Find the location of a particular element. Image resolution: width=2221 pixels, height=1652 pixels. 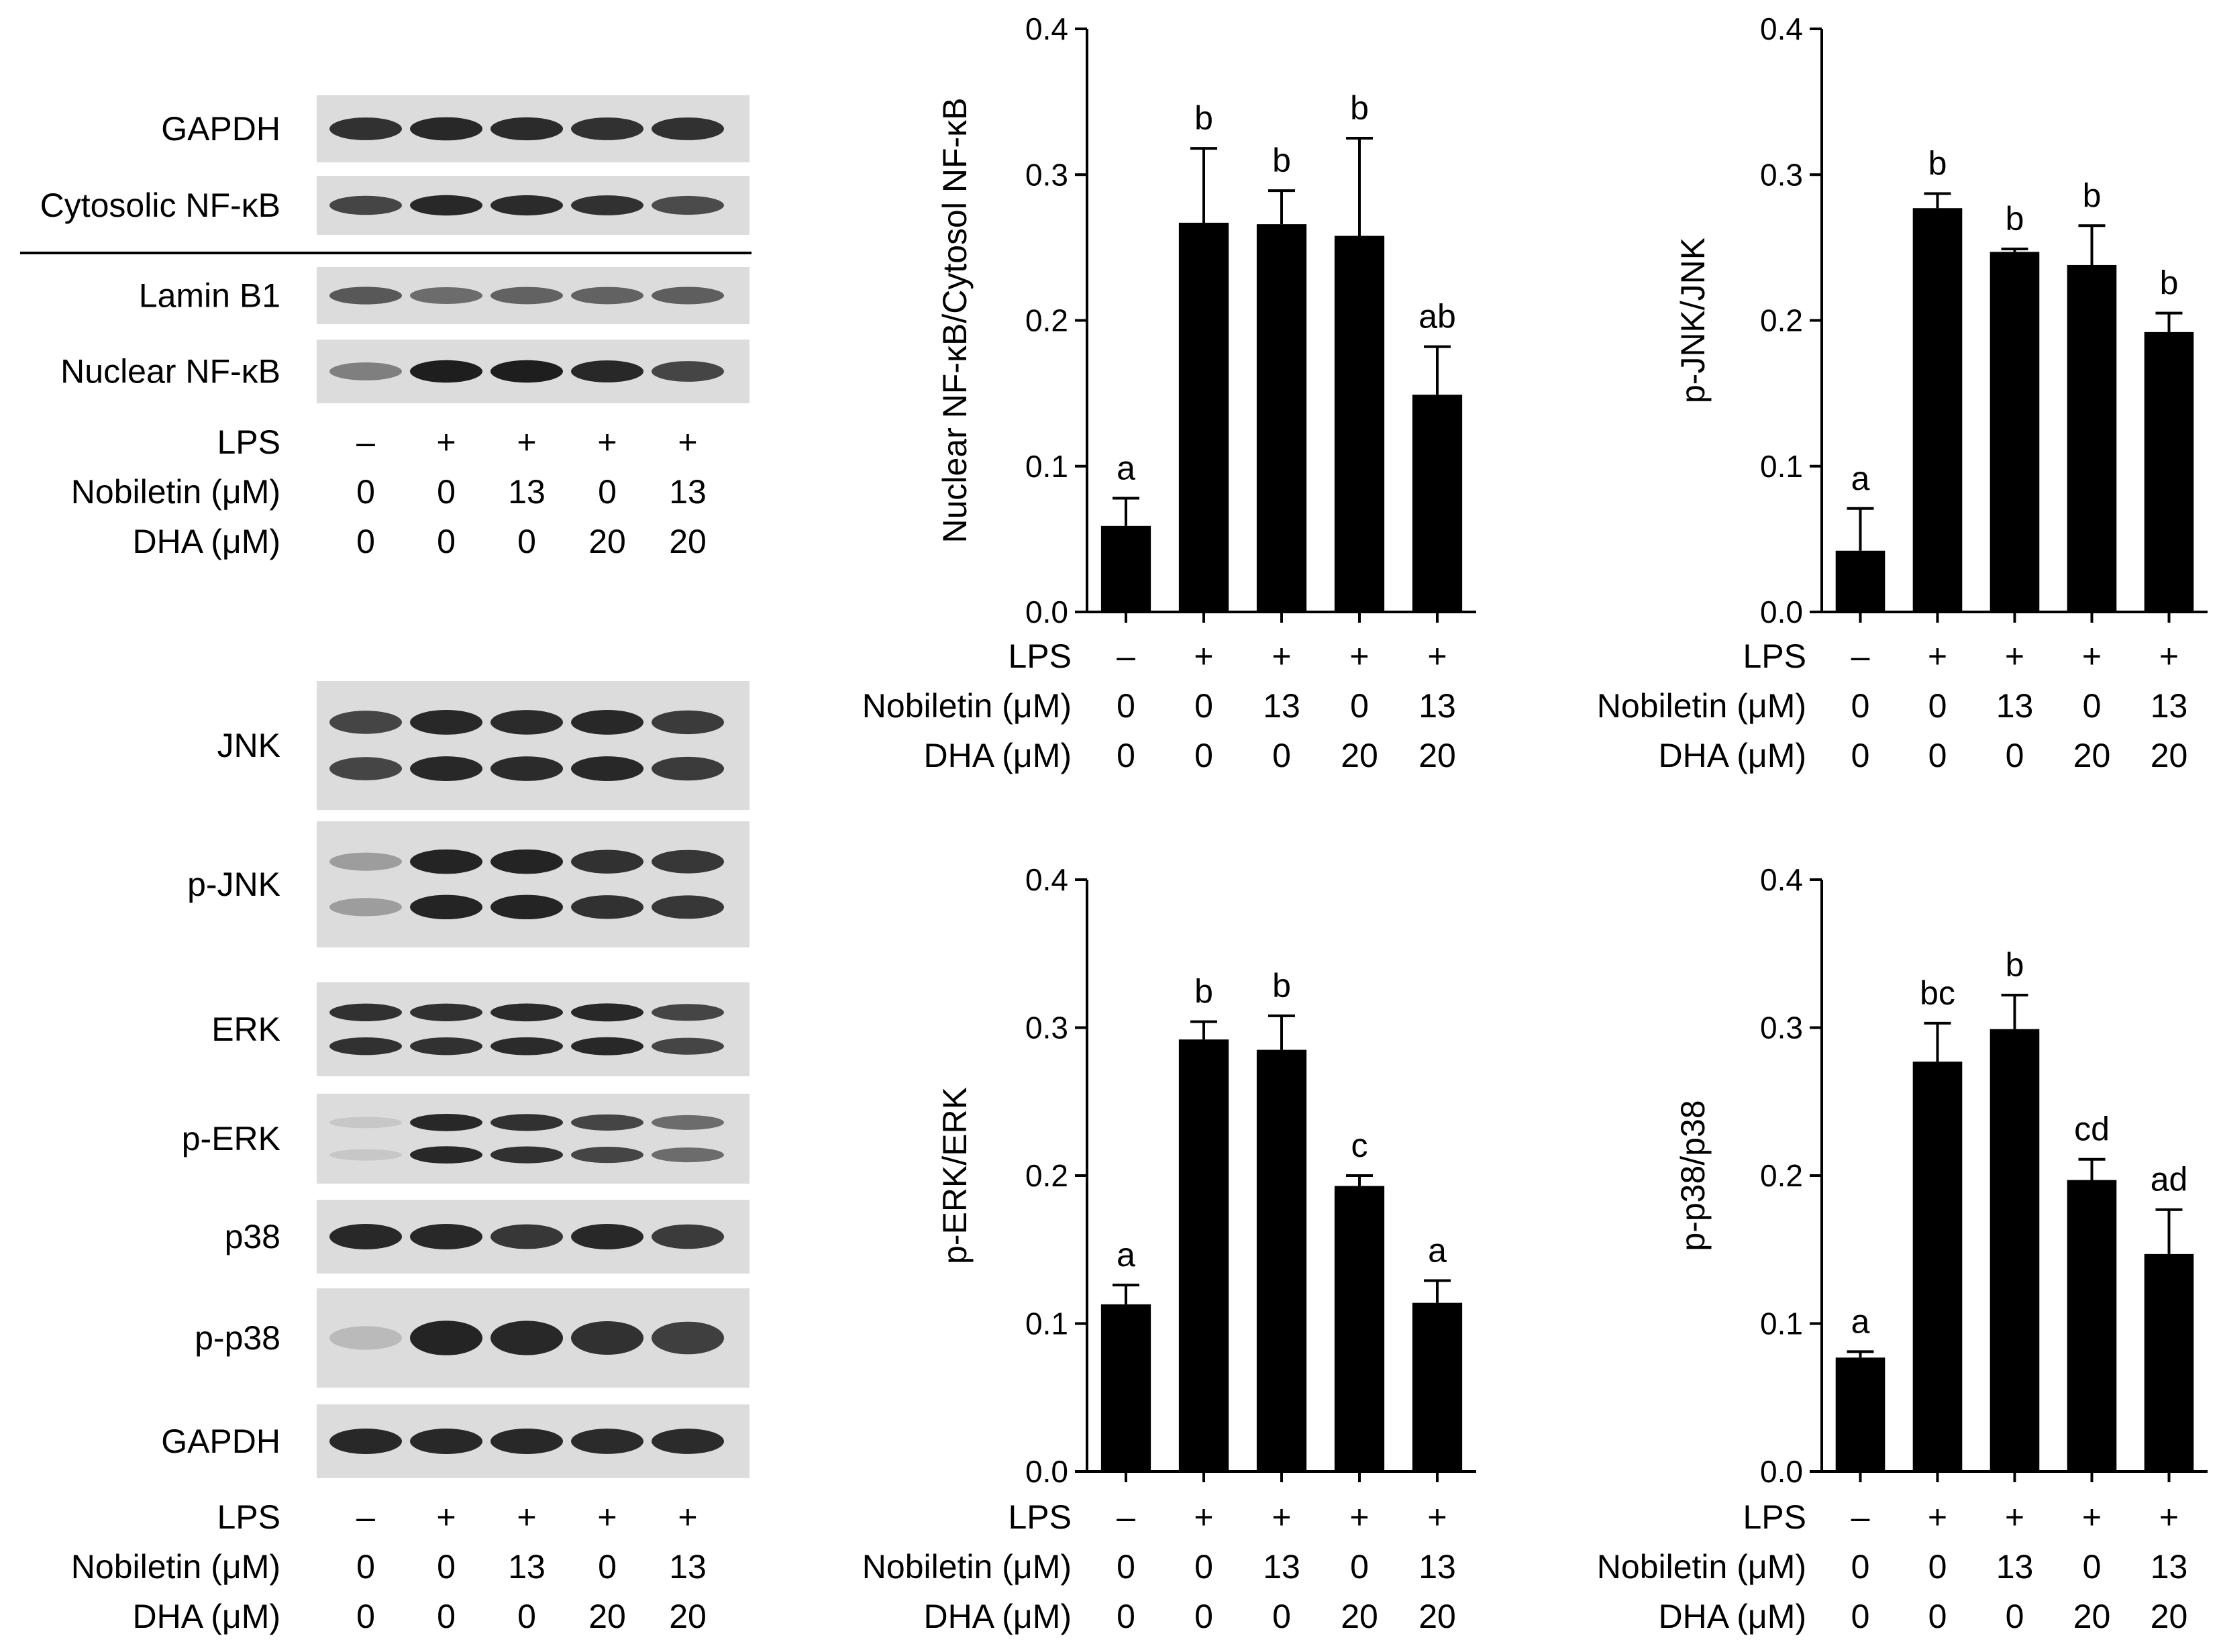

blot-label: ERK is located at coordinates (245, 1029).